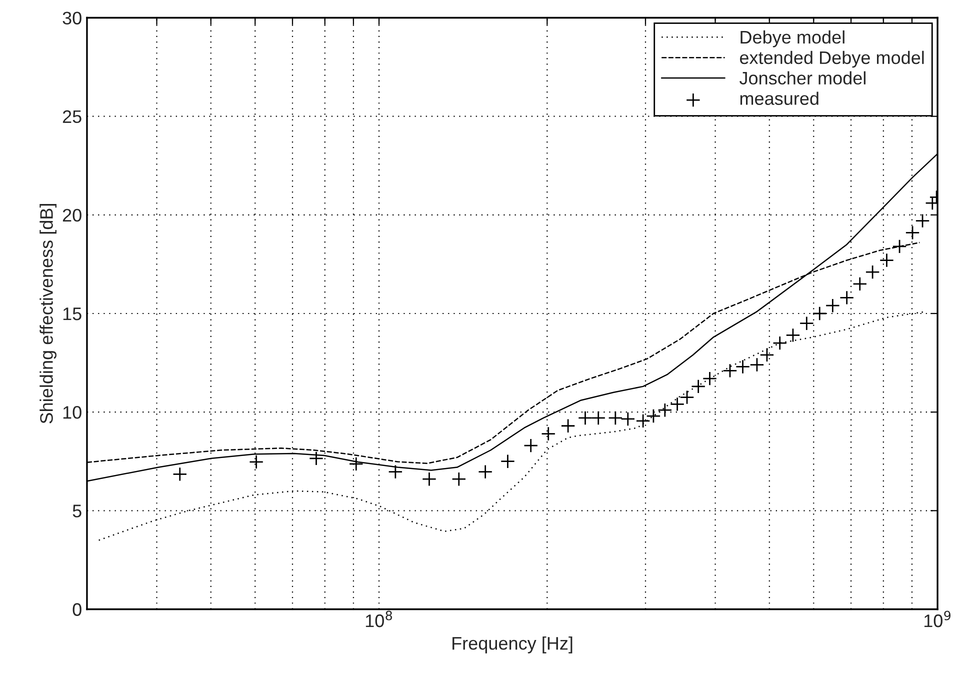  What do you see at coordinates (72, 18) in the screenshot?
I see `y-tick-label: 30` at bounding box center [72, 18].